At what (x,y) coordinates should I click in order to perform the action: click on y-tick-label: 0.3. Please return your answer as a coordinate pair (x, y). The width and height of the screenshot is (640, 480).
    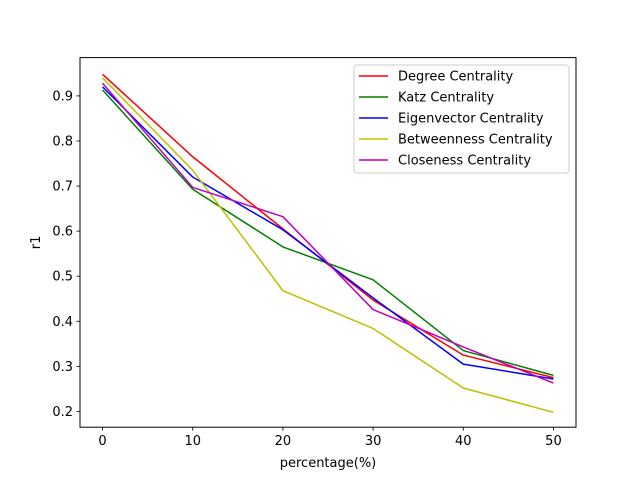
    Looking at the image, I should click on (62, 367).